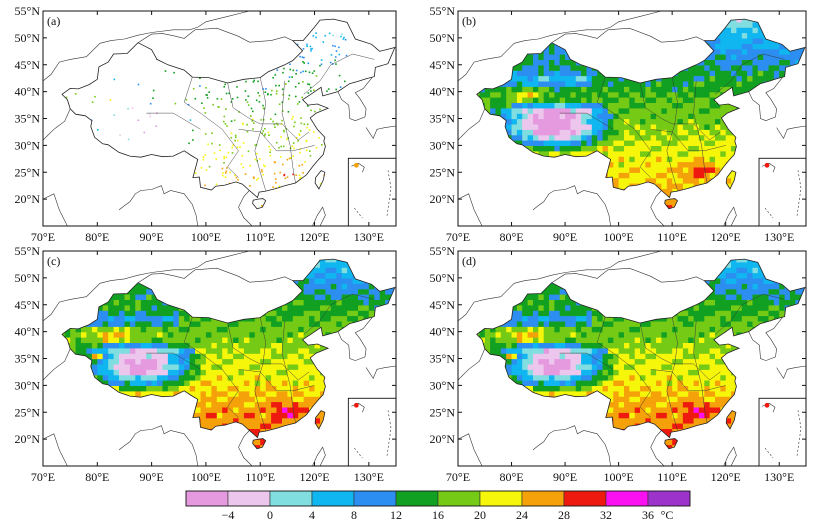 The height and width of the screenshot is (527, 819). I want to click on colorbar: −4 0 4 8 12 16 20 24 28 32 36 °C, so click(438, 506).